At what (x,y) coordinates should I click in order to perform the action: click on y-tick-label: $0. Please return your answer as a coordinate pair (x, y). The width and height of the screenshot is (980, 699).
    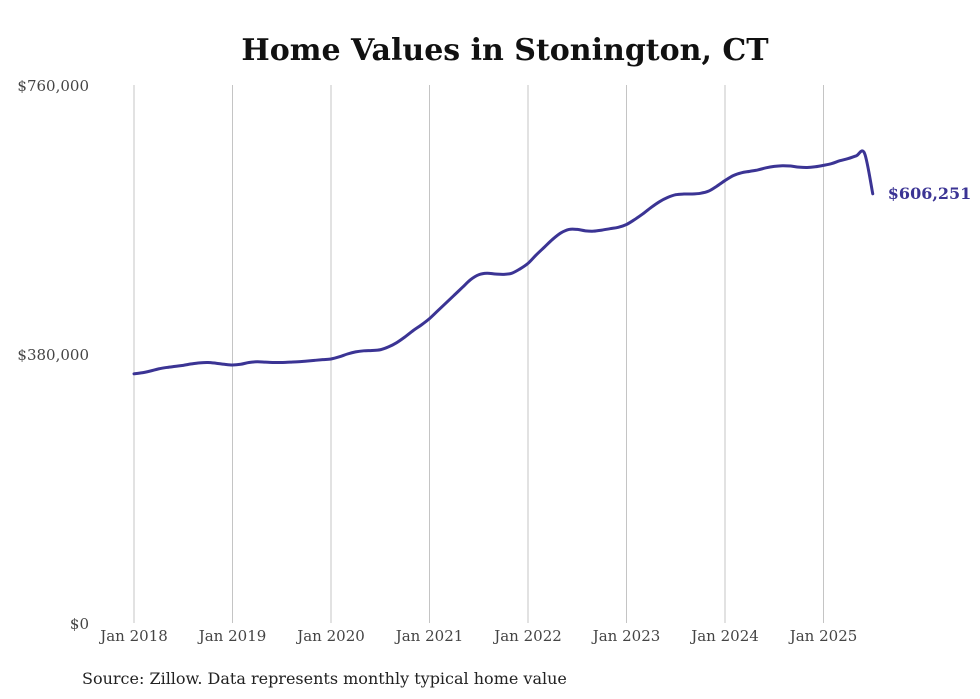
    Looking at the image, I should click on (79, 624).